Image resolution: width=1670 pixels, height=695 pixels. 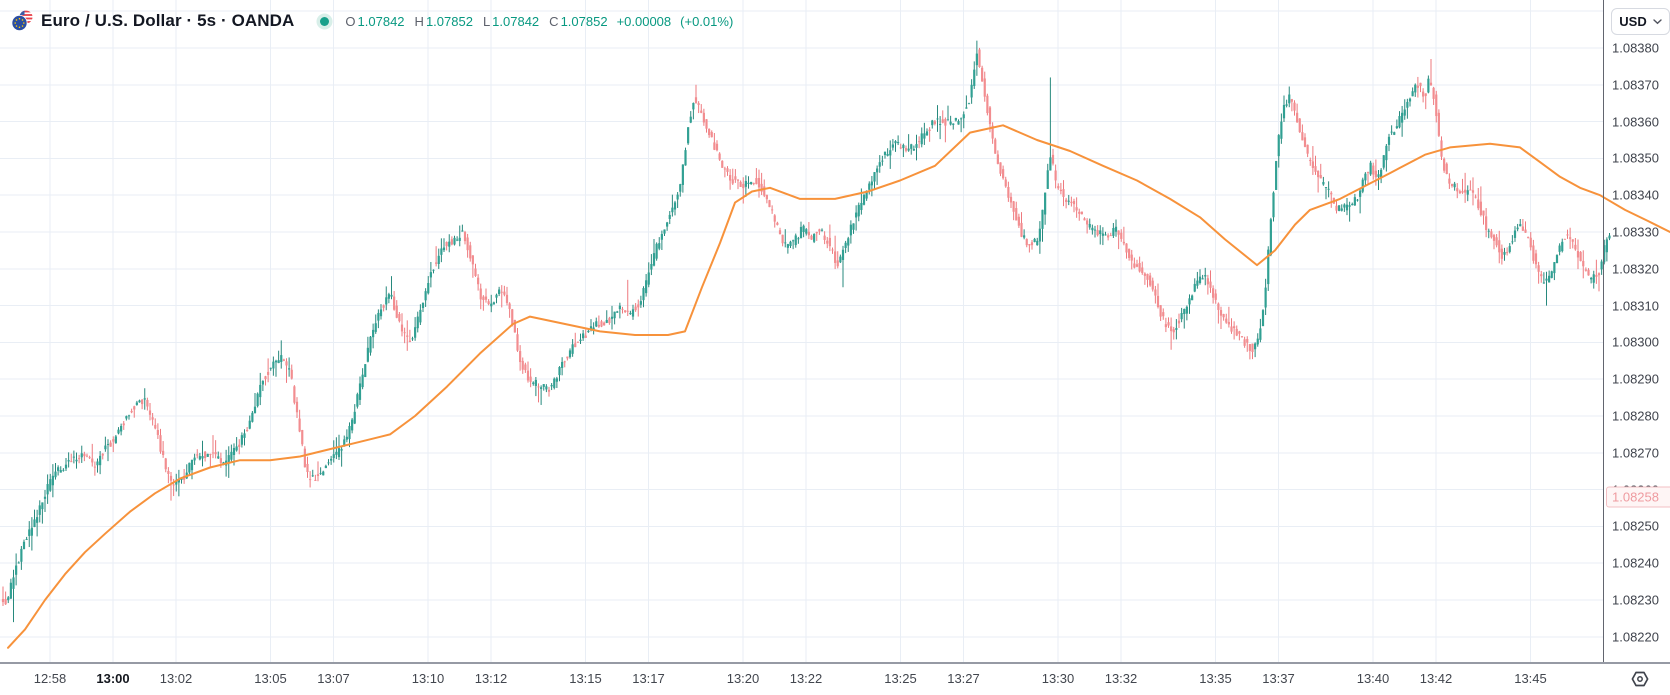 I want to click on price-tick-label: 1.08280, so click(x=1635, y=416).